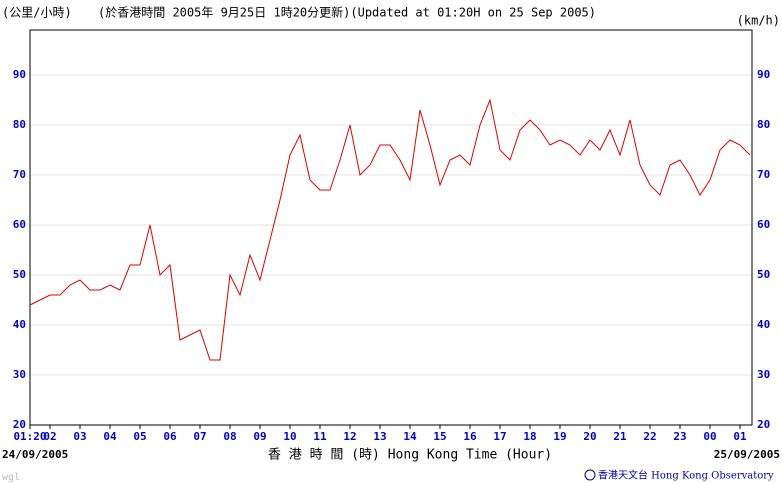 The height and width of the screenshot is (483, 782). I want to click on y-tick-label: 40, so click(19, 324).